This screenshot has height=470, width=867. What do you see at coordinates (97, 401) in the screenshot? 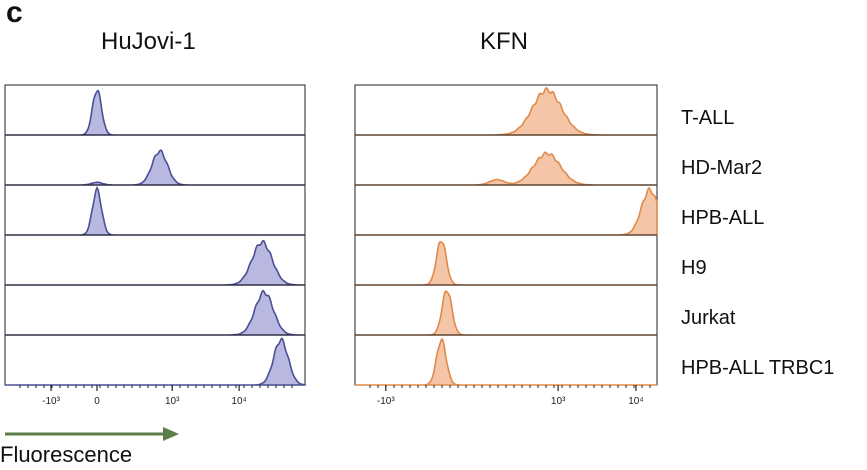
I see `tick-label-0-1: 0` at bounding box center [97, 401].